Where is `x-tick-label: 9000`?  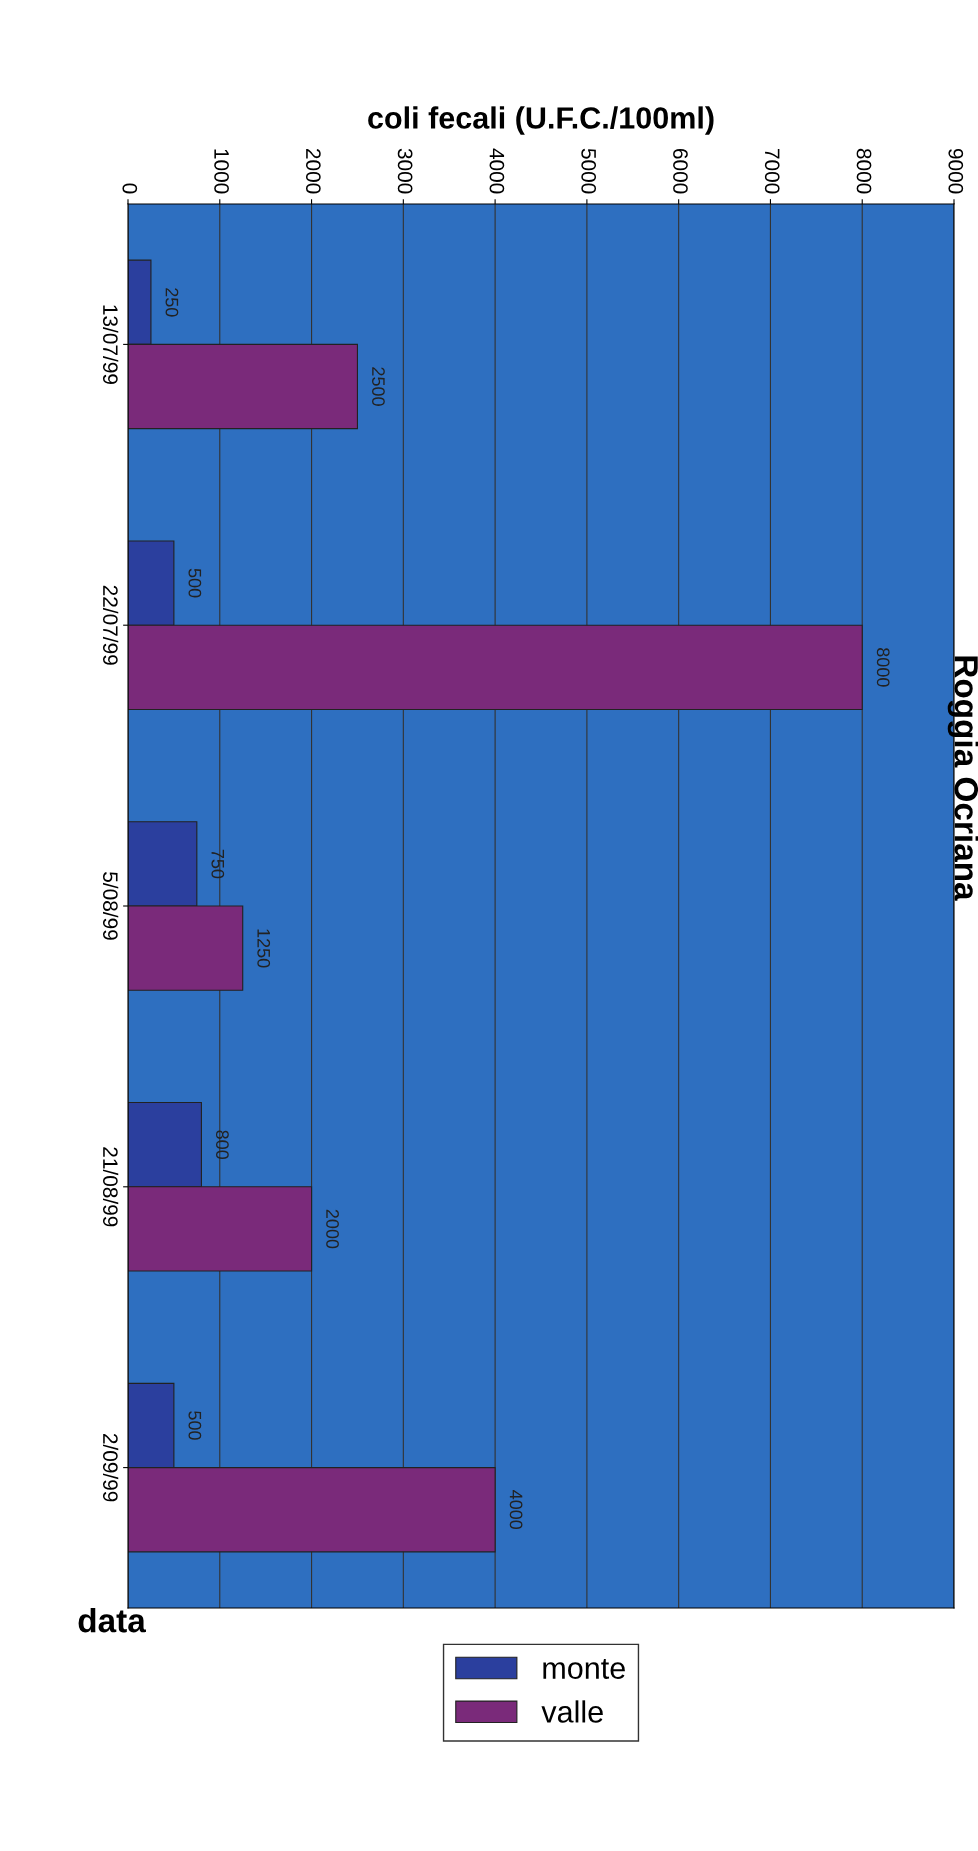 x-tick-label: 9000 is located at coordinates (956, 171).